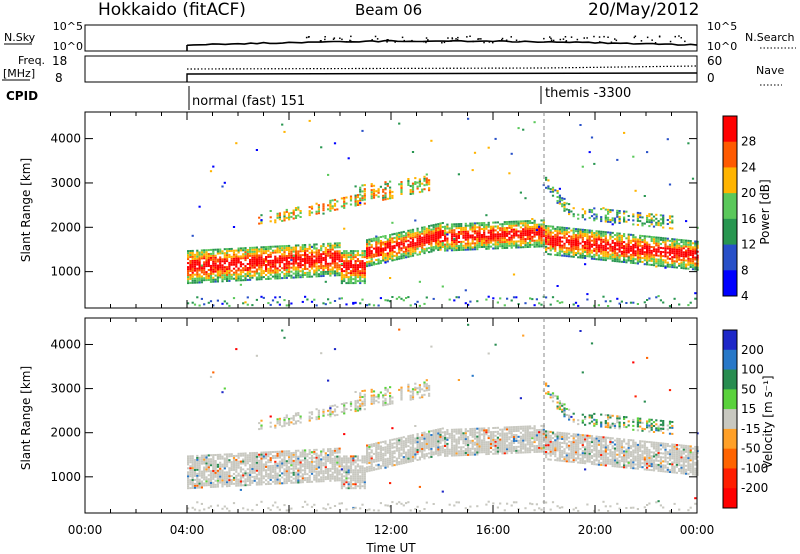  Describe the element at coordinates (748, 193) in the screenshot. I see `colorbar-tick-label: 20` at that location.